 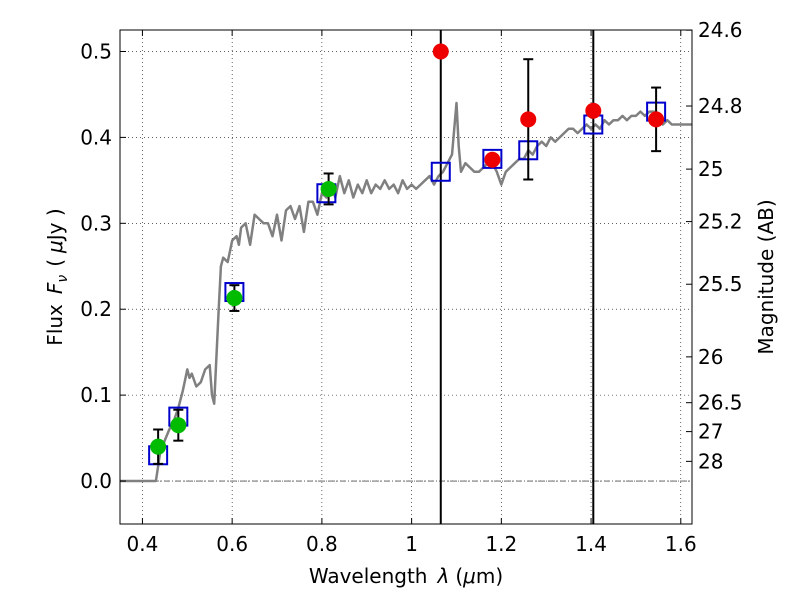 What do you see at coordinates (96, 309) in the screenshot?
I see `y-tick-label: 0.2` at bounding box center [96, 309].